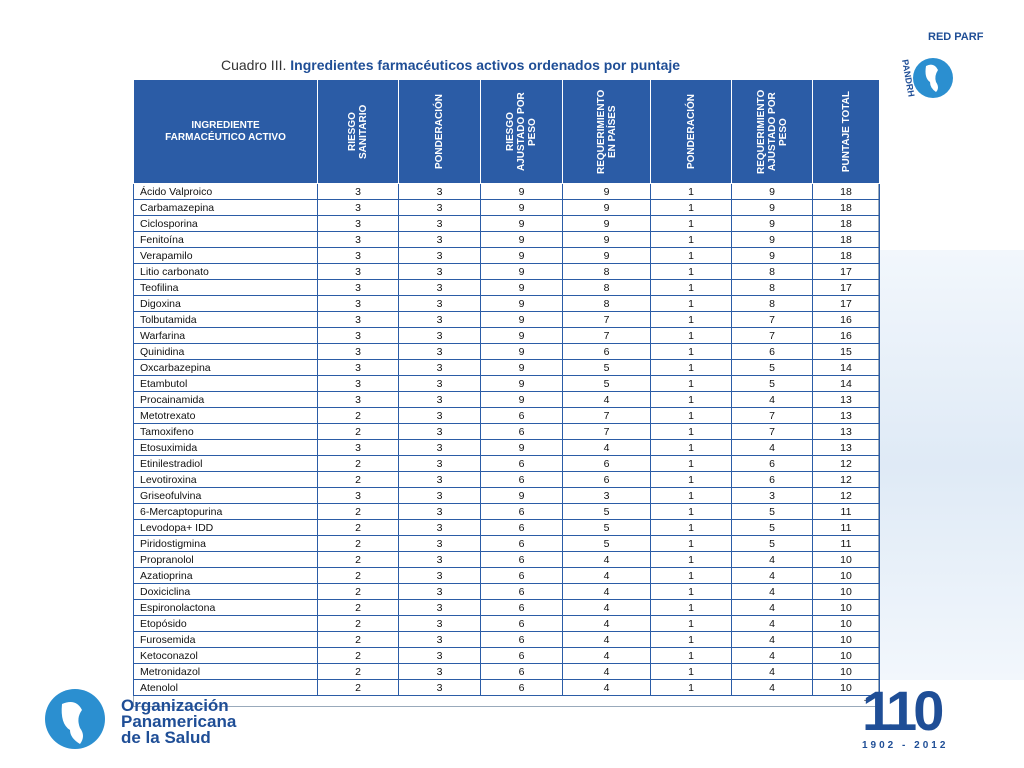 The image size is (1024, 768). Describe the element at coordinates (225, 351) in the screenshot. I see `table-cell: Quinidina` at that location.